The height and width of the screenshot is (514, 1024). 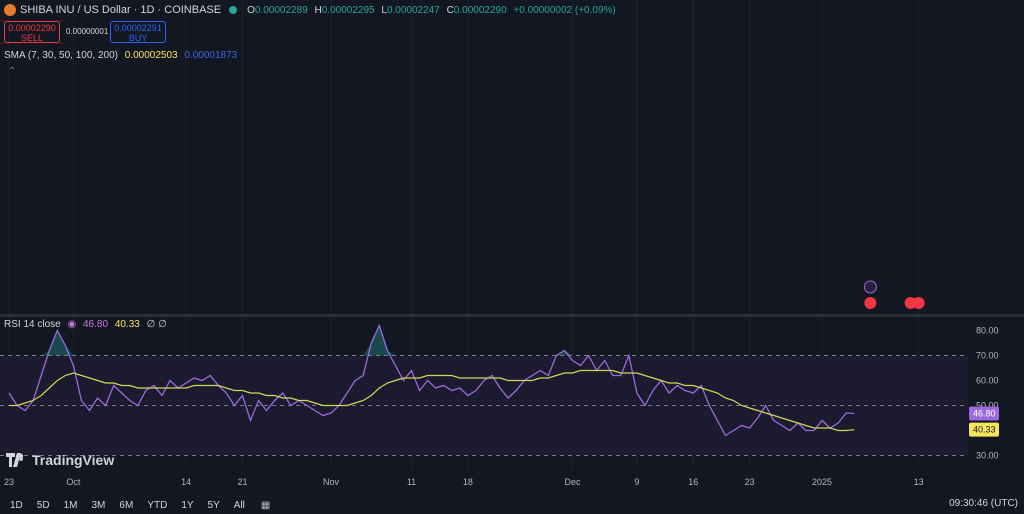 I want to click on tradingview-logo-text: TradingView, so click(x=73, y=460).